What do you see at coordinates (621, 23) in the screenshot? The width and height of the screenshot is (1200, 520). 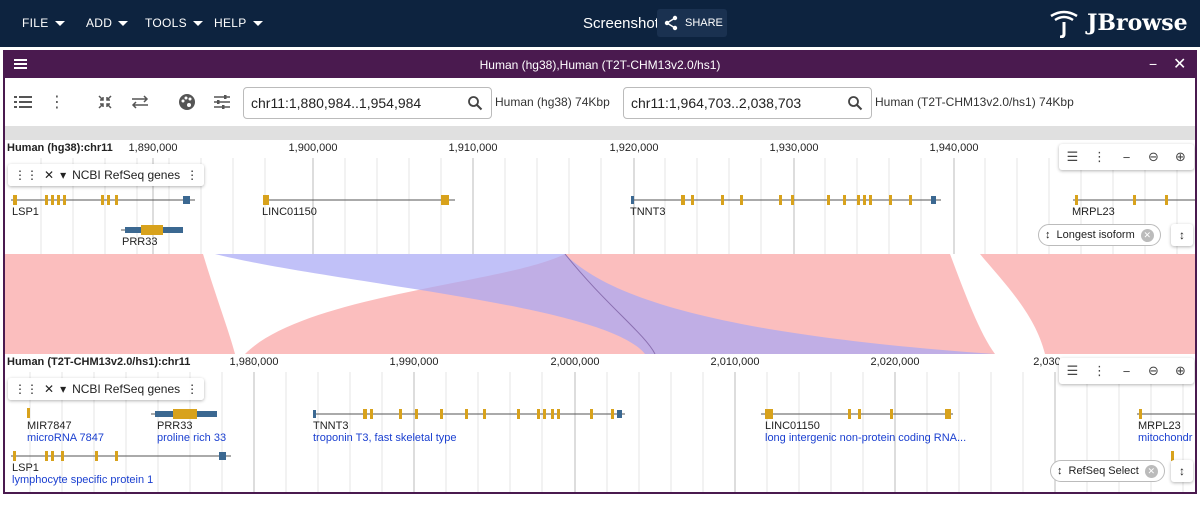 I see `session-name: Screenshot` at bounding box center [621, 23].